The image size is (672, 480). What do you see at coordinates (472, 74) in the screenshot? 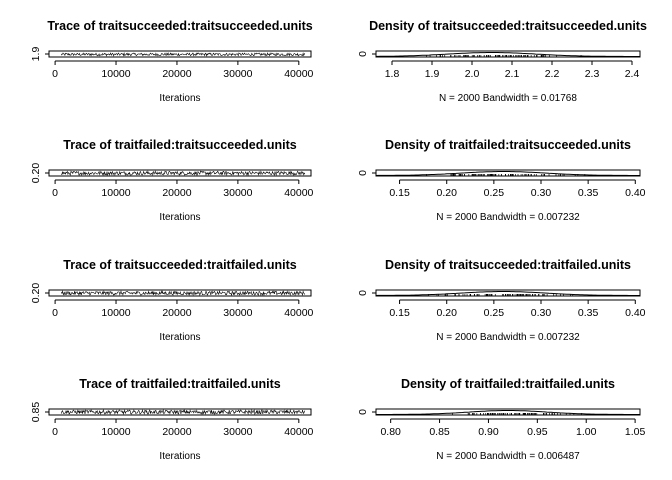
I see `x-tick-label: 2.0` at bounding box center [472, 74].